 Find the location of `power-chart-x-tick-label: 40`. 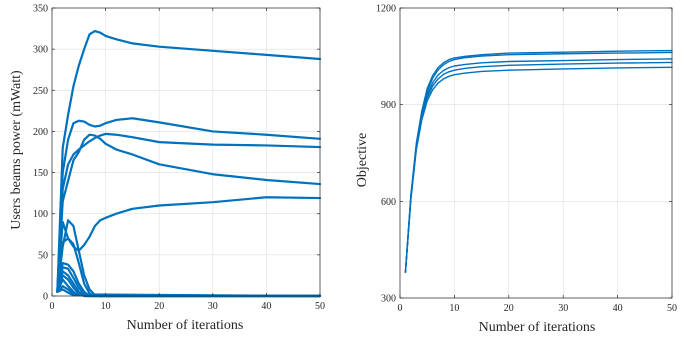

power-chart-x-tick-label: 40 is located at coordinates (266, 306).